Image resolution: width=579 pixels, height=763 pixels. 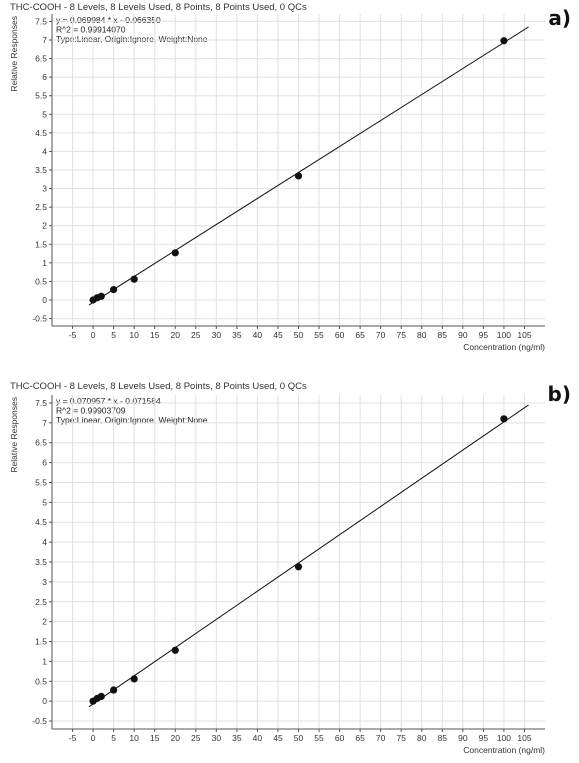 What do you see at coordinates (559, 394) in the screenshot?
I see `panel-label-b: b)` at bounding box center [559, 394].